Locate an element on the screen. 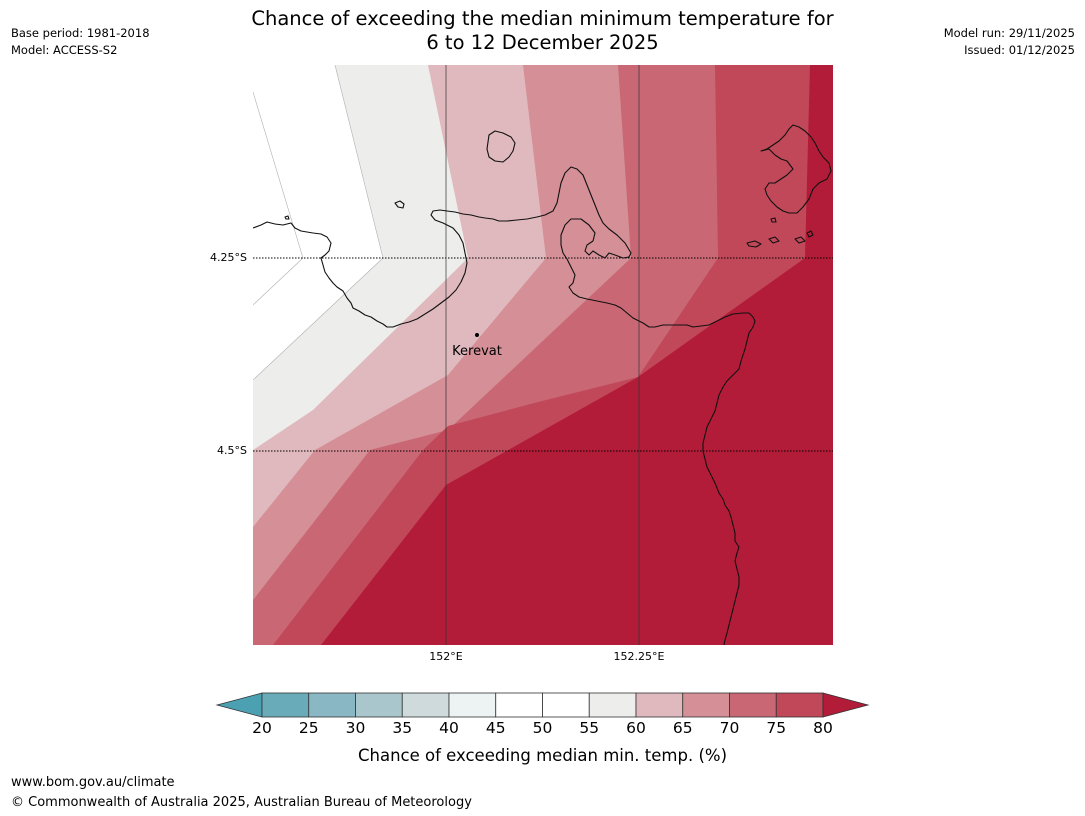 The width and height of the screenshot is (1085, 816). colorbar-tick-label: 80 is located at coordinates (823, 728).